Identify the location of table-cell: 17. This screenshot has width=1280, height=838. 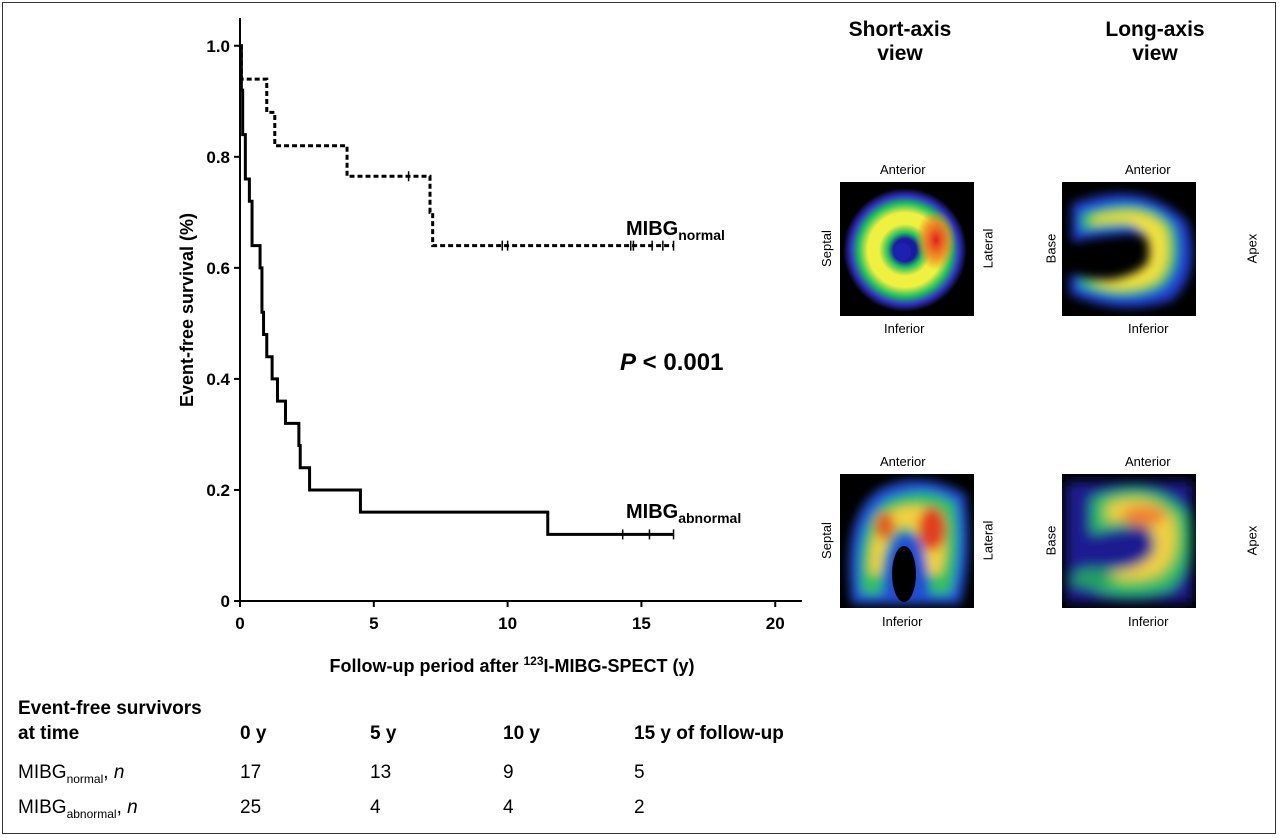
(251, 772).